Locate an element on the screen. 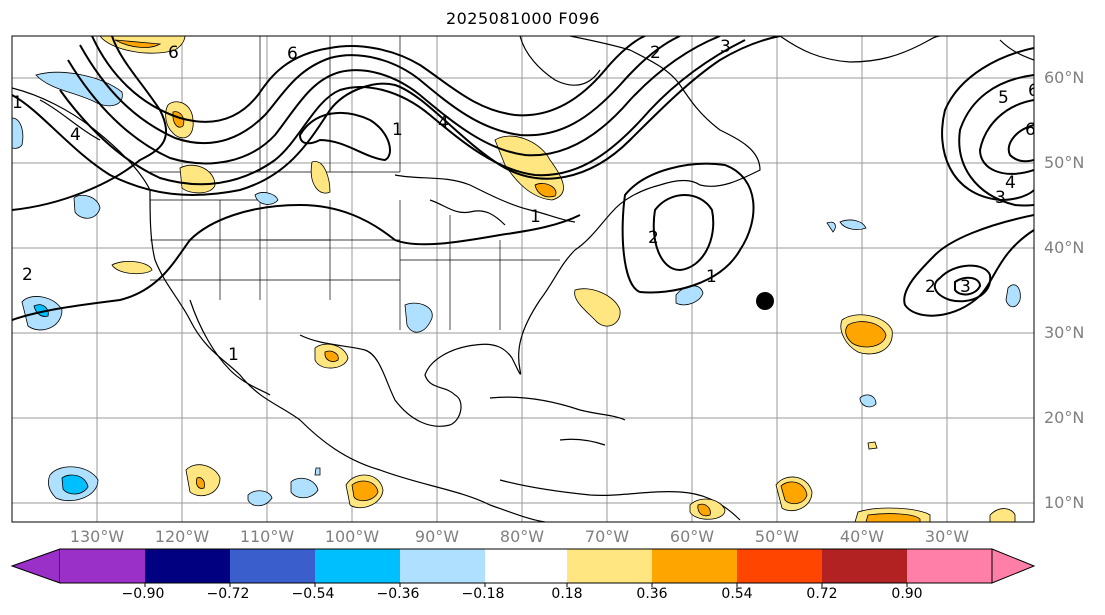  storm-center-marker is located at coordinates (765, 301).